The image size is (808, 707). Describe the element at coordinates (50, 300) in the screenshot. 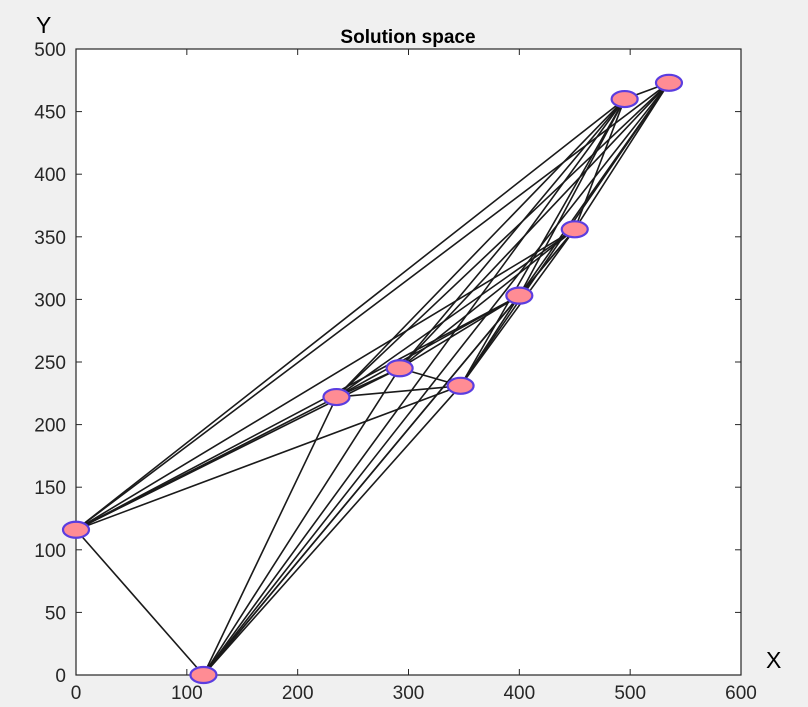

I see `y-tick-label: 300` at that location.